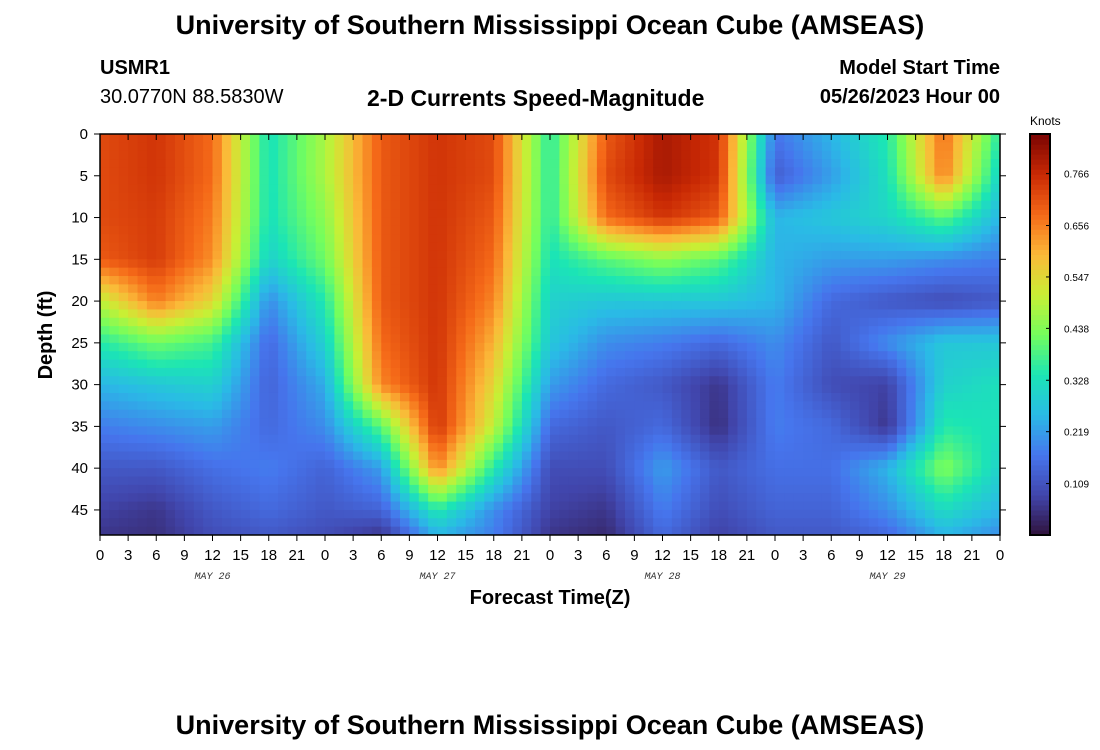 This screenshot has width=1100, height=750. What do you see at coordinates (887, 555) in the screenshot?
I see `x-tick-label: 12` at bounding box center [887, 555].